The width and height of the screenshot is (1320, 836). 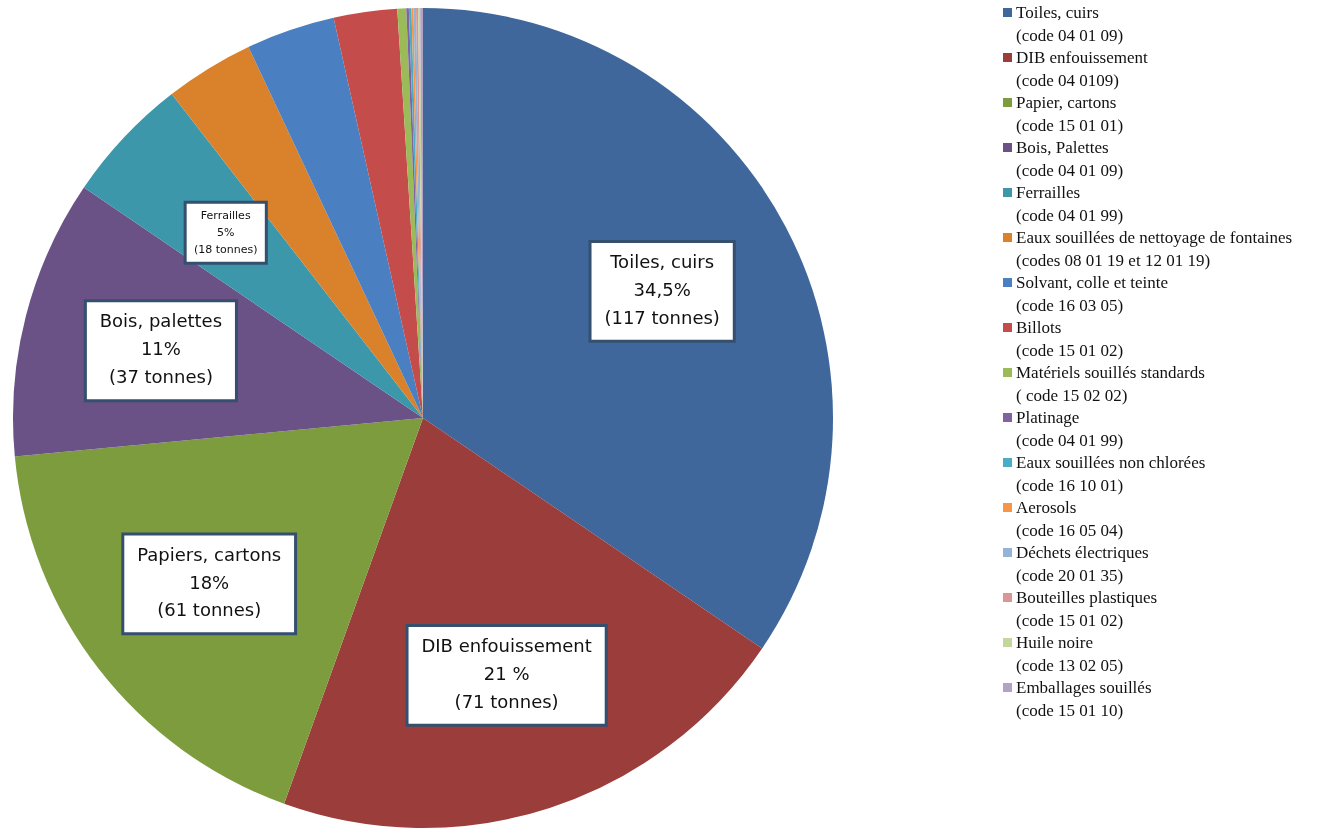 I want to click on legend-label: Aerosols (code 16 05 04), so click(x=1070, y=519).